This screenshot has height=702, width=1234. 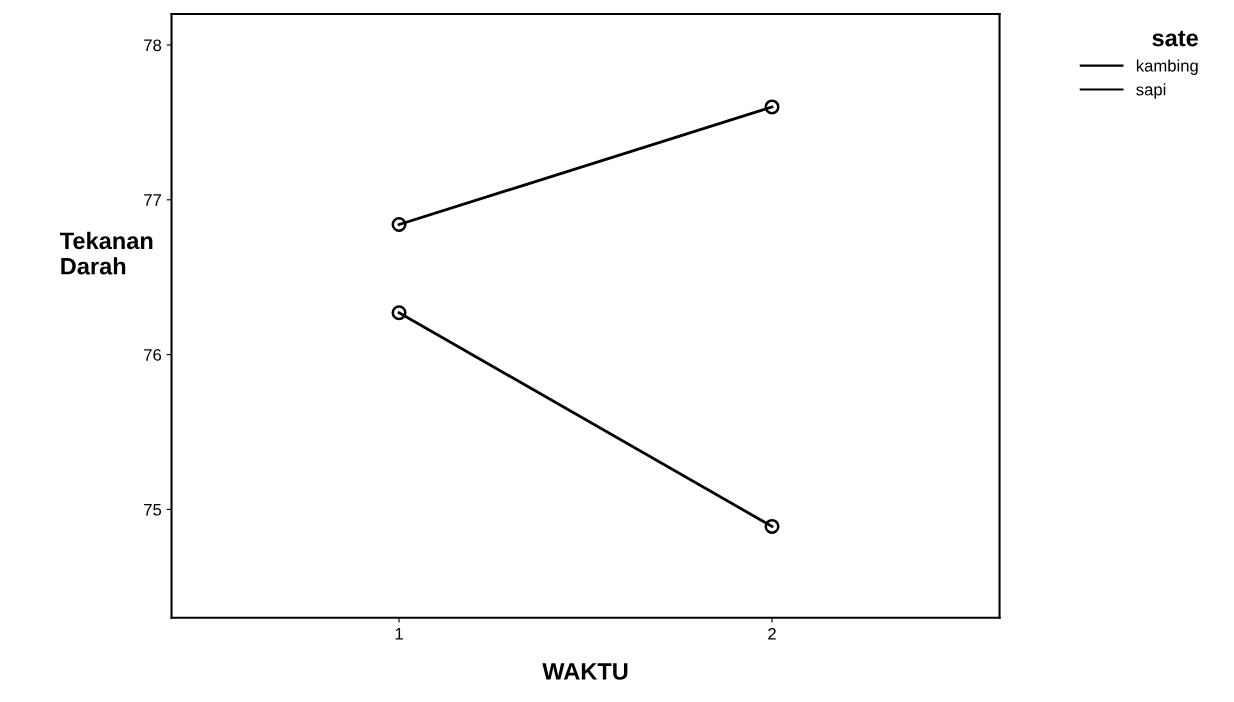 What do you see at coordinates (1167, 67) in the screenshot?
I see `legend-label: kambing` at bounding box center [1167, 67].